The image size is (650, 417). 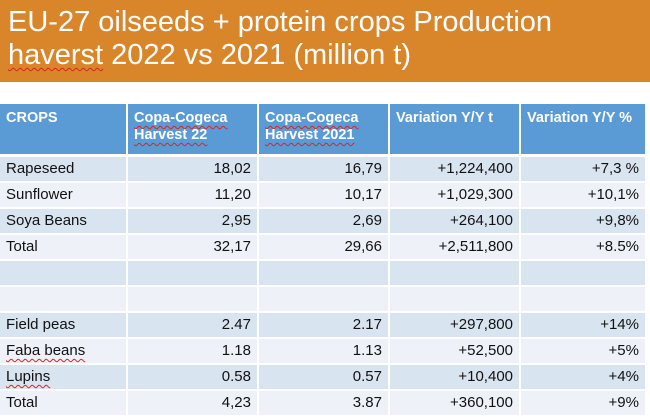 I want to click on cell-crop: Soya Beans, so click(x=64, y=222).